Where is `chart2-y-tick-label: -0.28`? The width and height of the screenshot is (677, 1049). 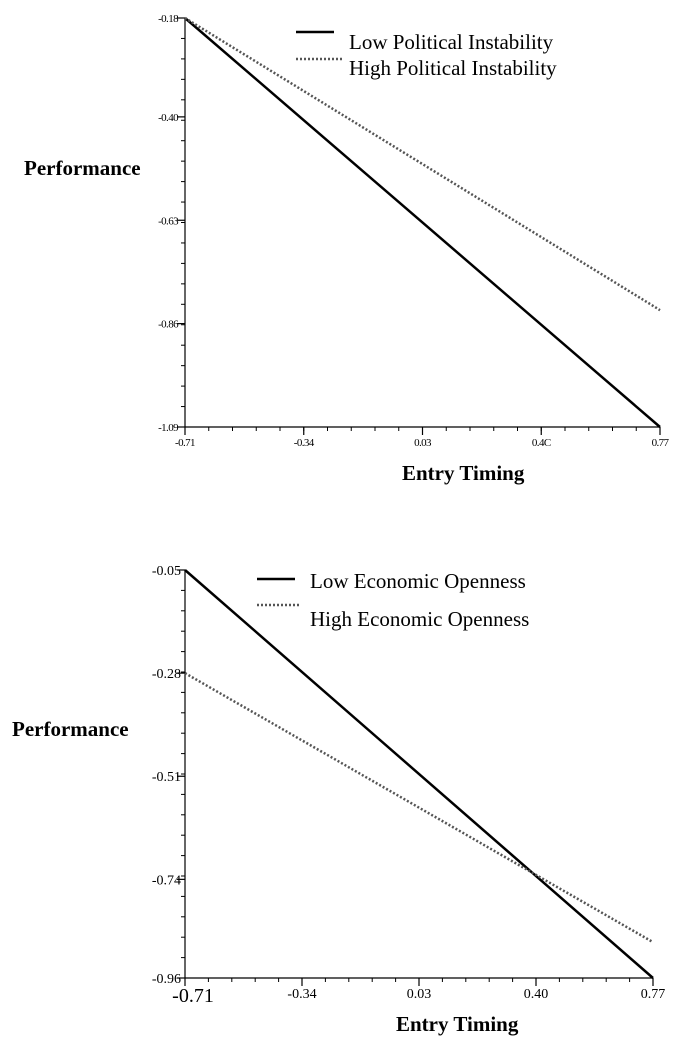 chart2-y-tick-label: -0.28 is located at coordinates (166, 674).